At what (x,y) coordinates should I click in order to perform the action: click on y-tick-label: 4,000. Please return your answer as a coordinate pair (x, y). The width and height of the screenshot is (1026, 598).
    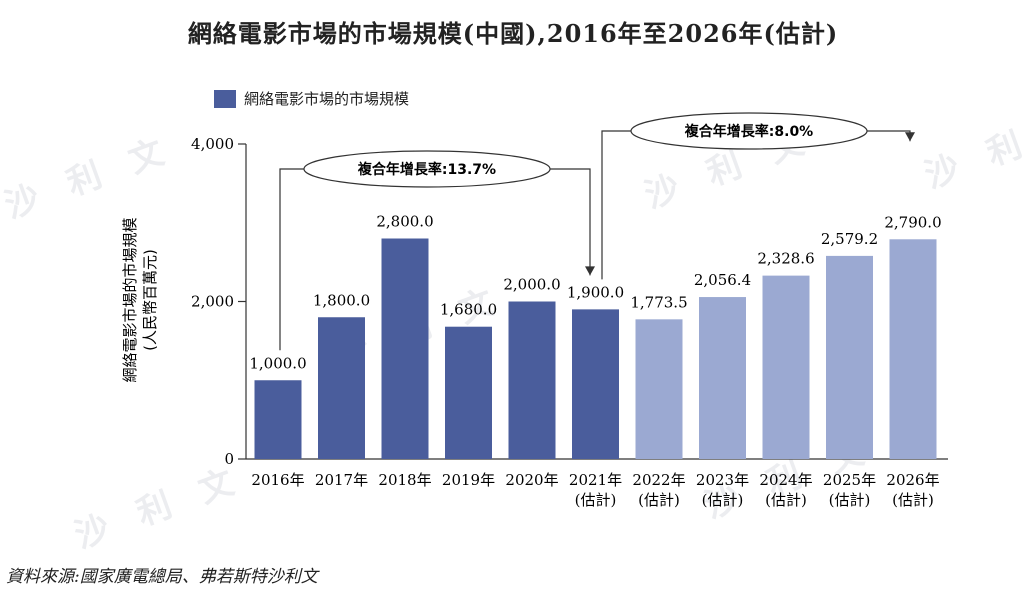
    Looking at the image, I should click on (212, 144).